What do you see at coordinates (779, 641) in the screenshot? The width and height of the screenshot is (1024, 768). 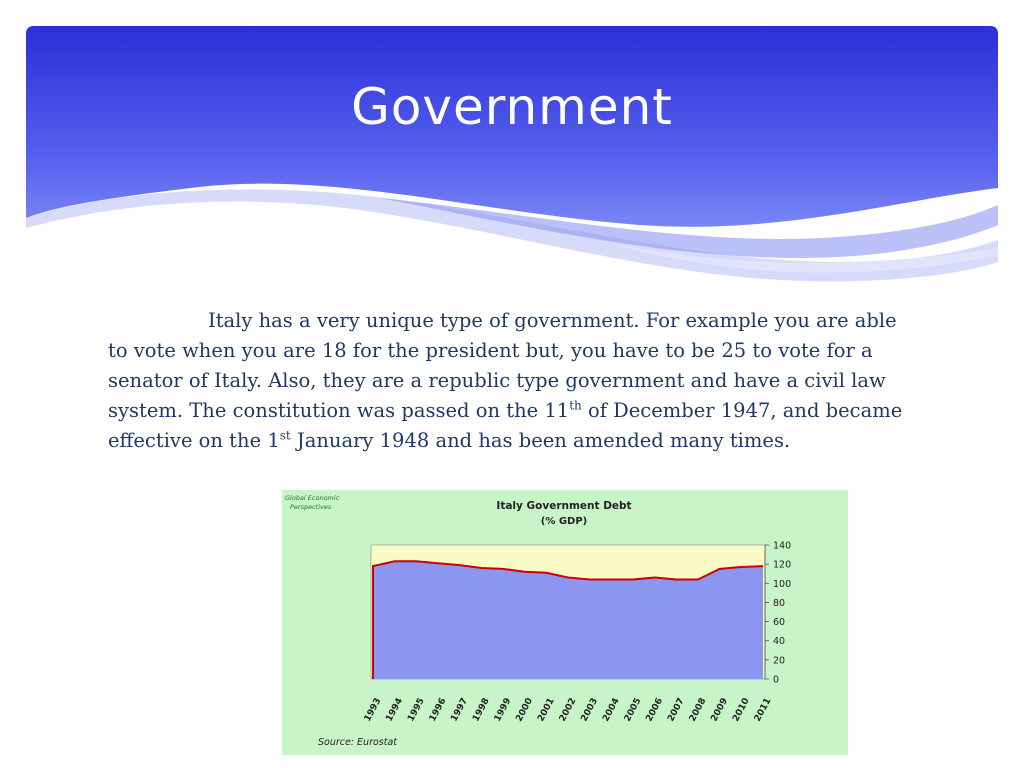 I see `y-tick-label: 40` at bounding box center [779, 641].